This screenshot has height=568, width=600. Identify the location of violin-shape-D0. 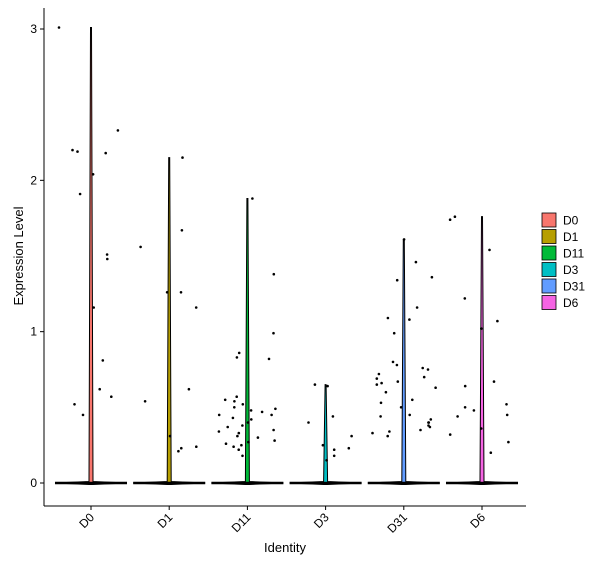
(91, 255).